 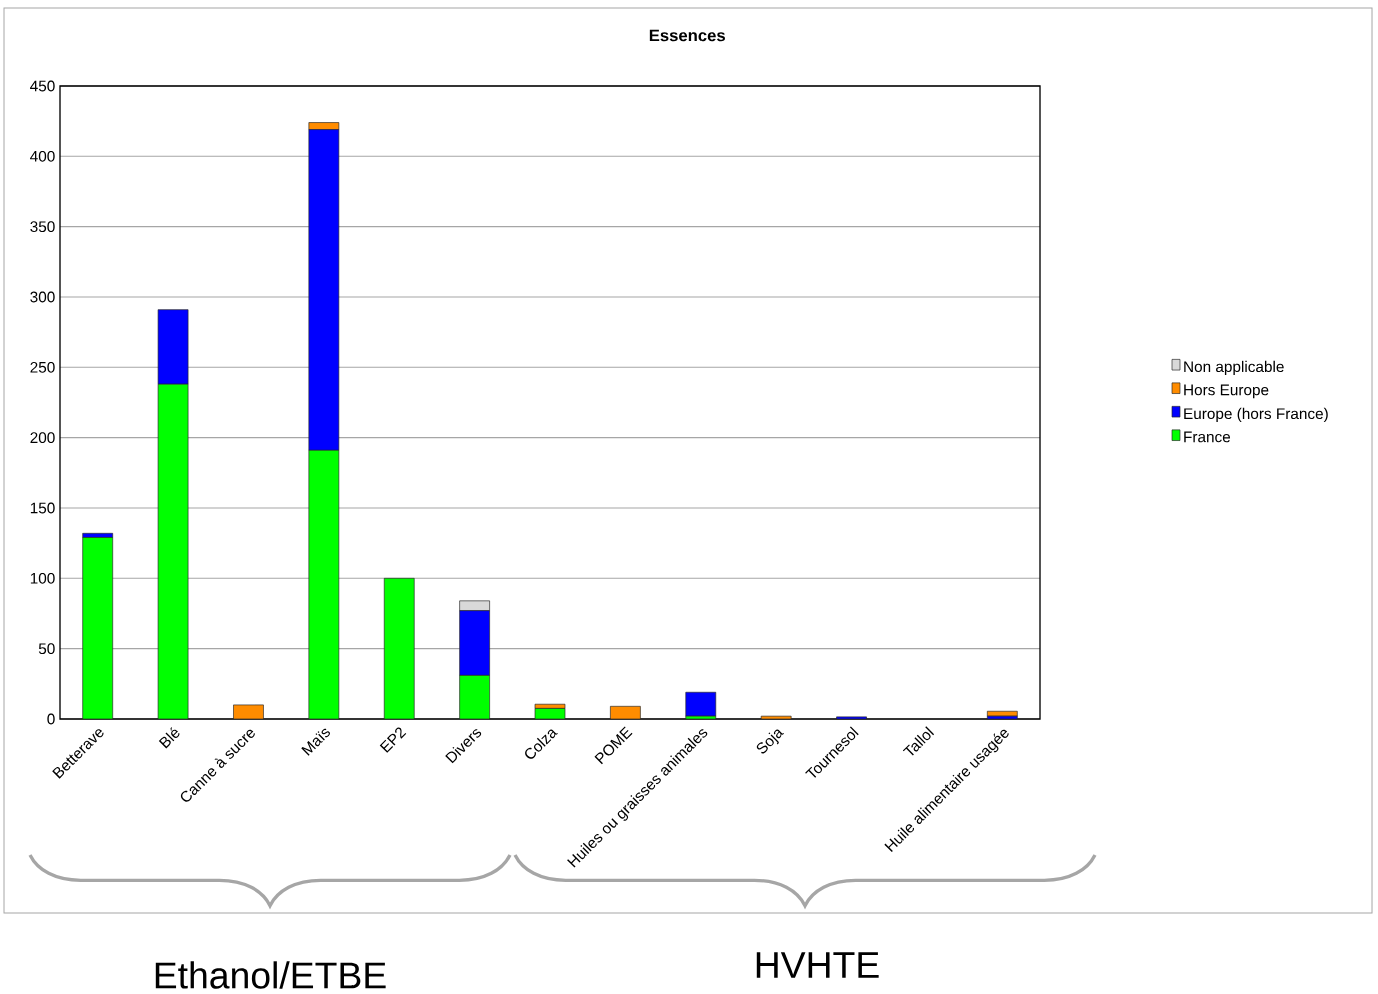 What do you see at coordinates (1226, 391) in the screenshot?
I see `legend-label: Hors Europe` at bounding box center [1226, 391].